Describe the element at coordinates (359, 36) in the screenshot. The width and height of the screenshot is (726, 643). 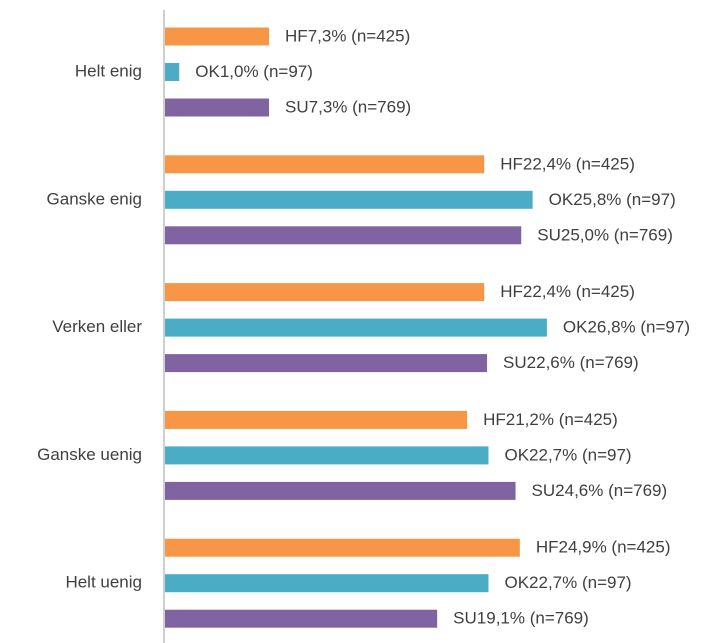
I see `value-label: 7,3% (n=425)` at that location.